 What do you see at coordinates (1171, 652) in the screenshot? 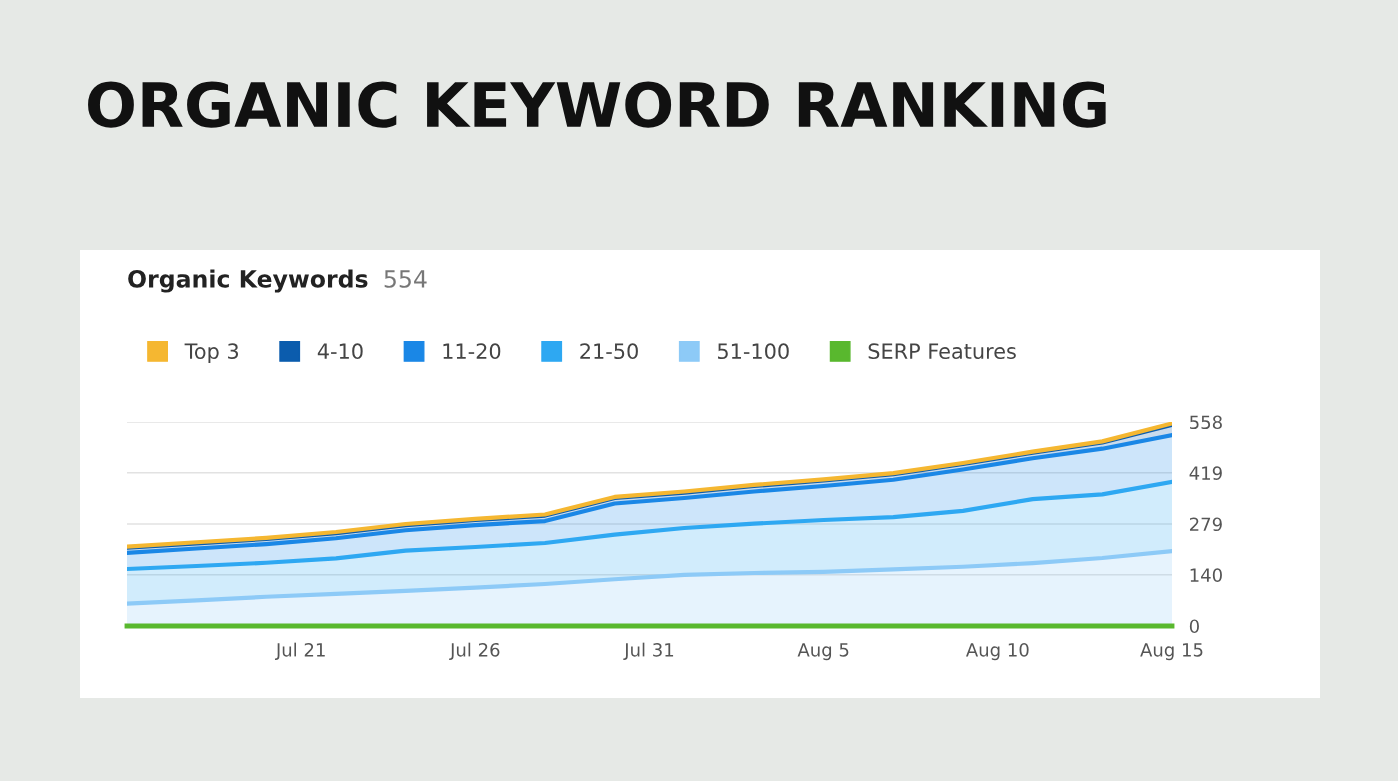
I see `x-tick-label: Aug 15` at bounding box center [1171, 652].